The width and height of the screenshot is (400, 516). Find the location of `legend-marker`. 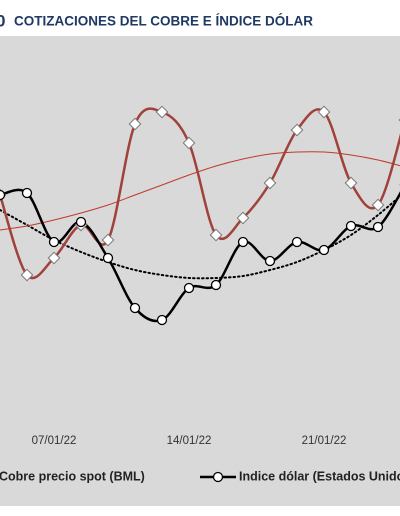

legend-marker is located at coordinates (218, 477).